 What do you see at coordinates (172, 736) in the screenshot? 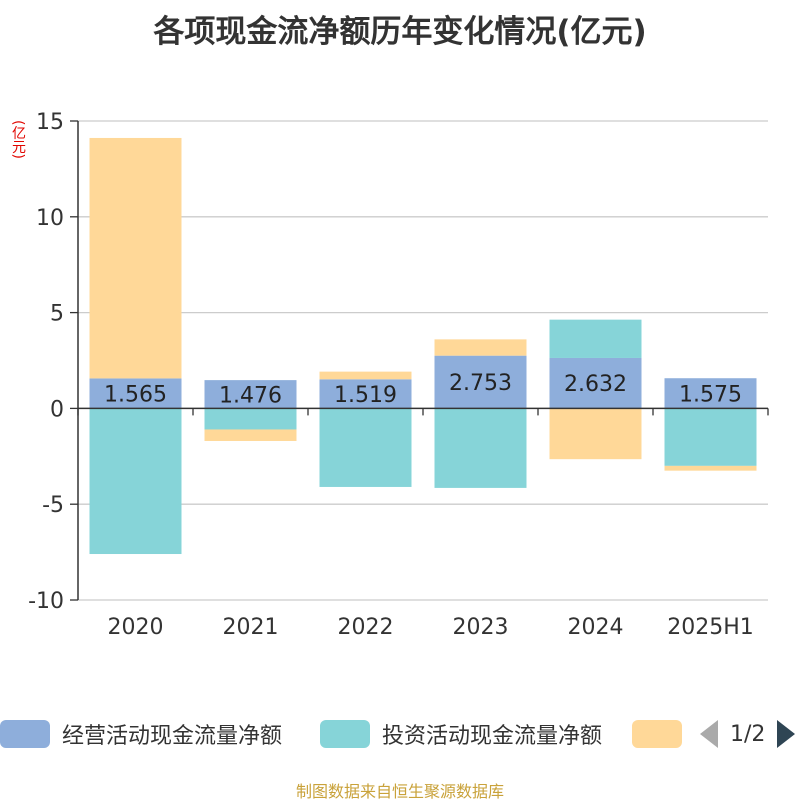
I see `legend-label-operating: 经营活动现金流量净额` at bounding box center [172, 736].